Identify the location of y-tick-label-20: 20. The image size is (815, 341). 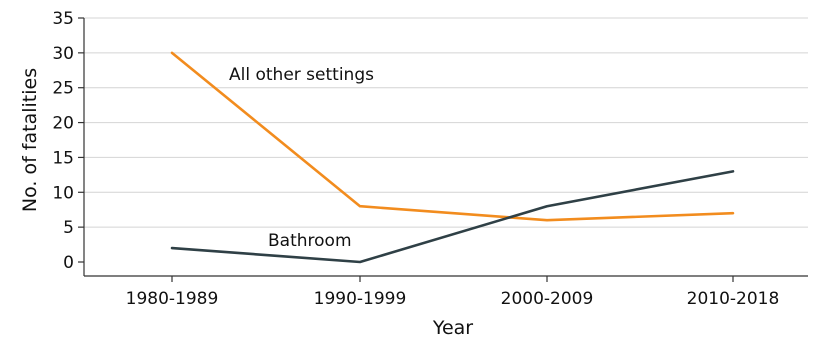
(63, 124).